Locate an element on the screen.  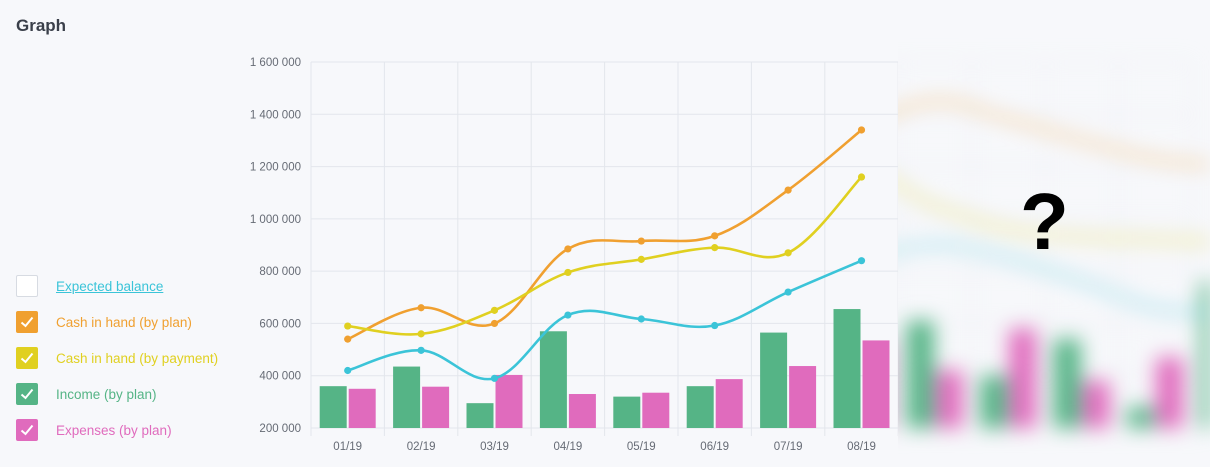
x-tick-label: 04/19 is located at coordinates (568, 447).